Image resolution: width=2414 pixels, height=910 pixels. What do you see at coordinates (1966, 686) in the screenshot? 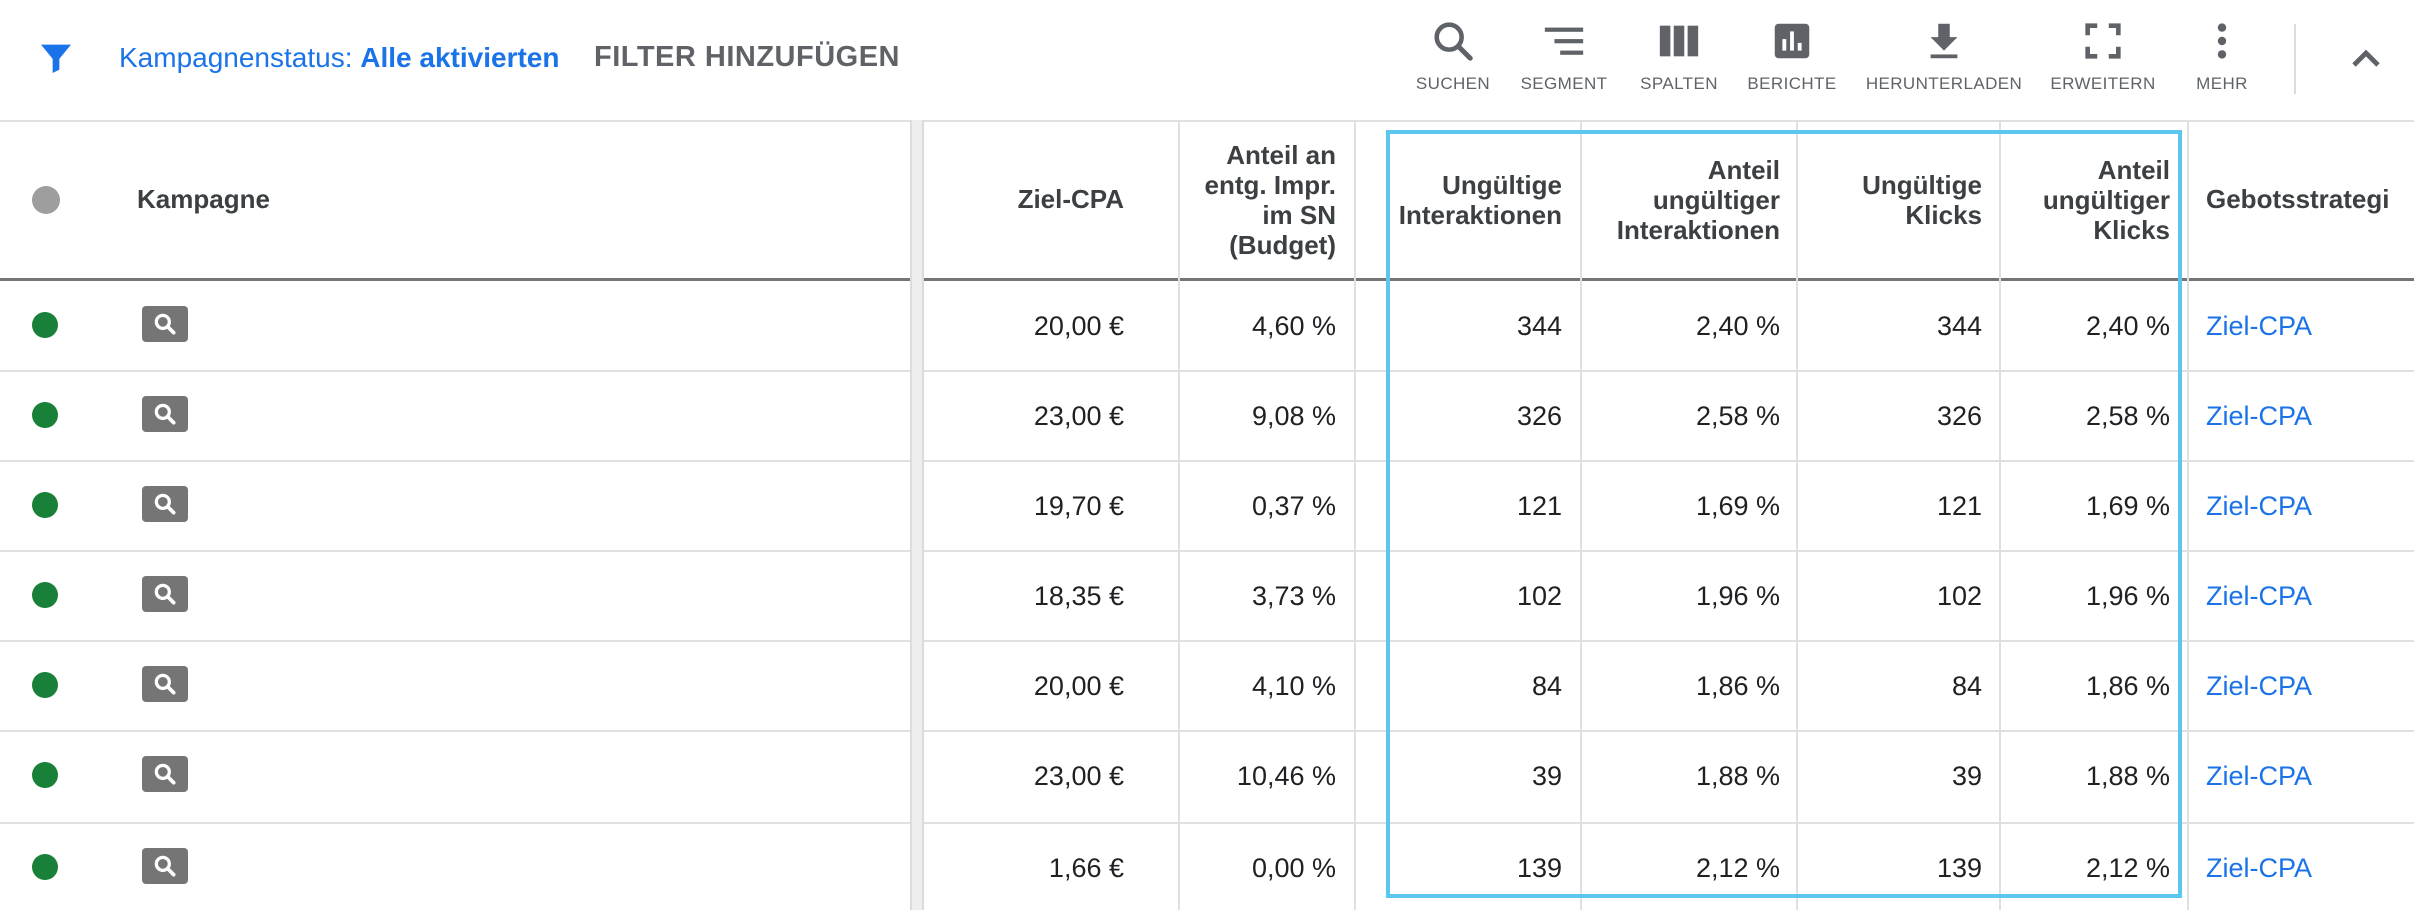
I see `invalid-clicks-cell: 84` at bounding box center [1966, 686].